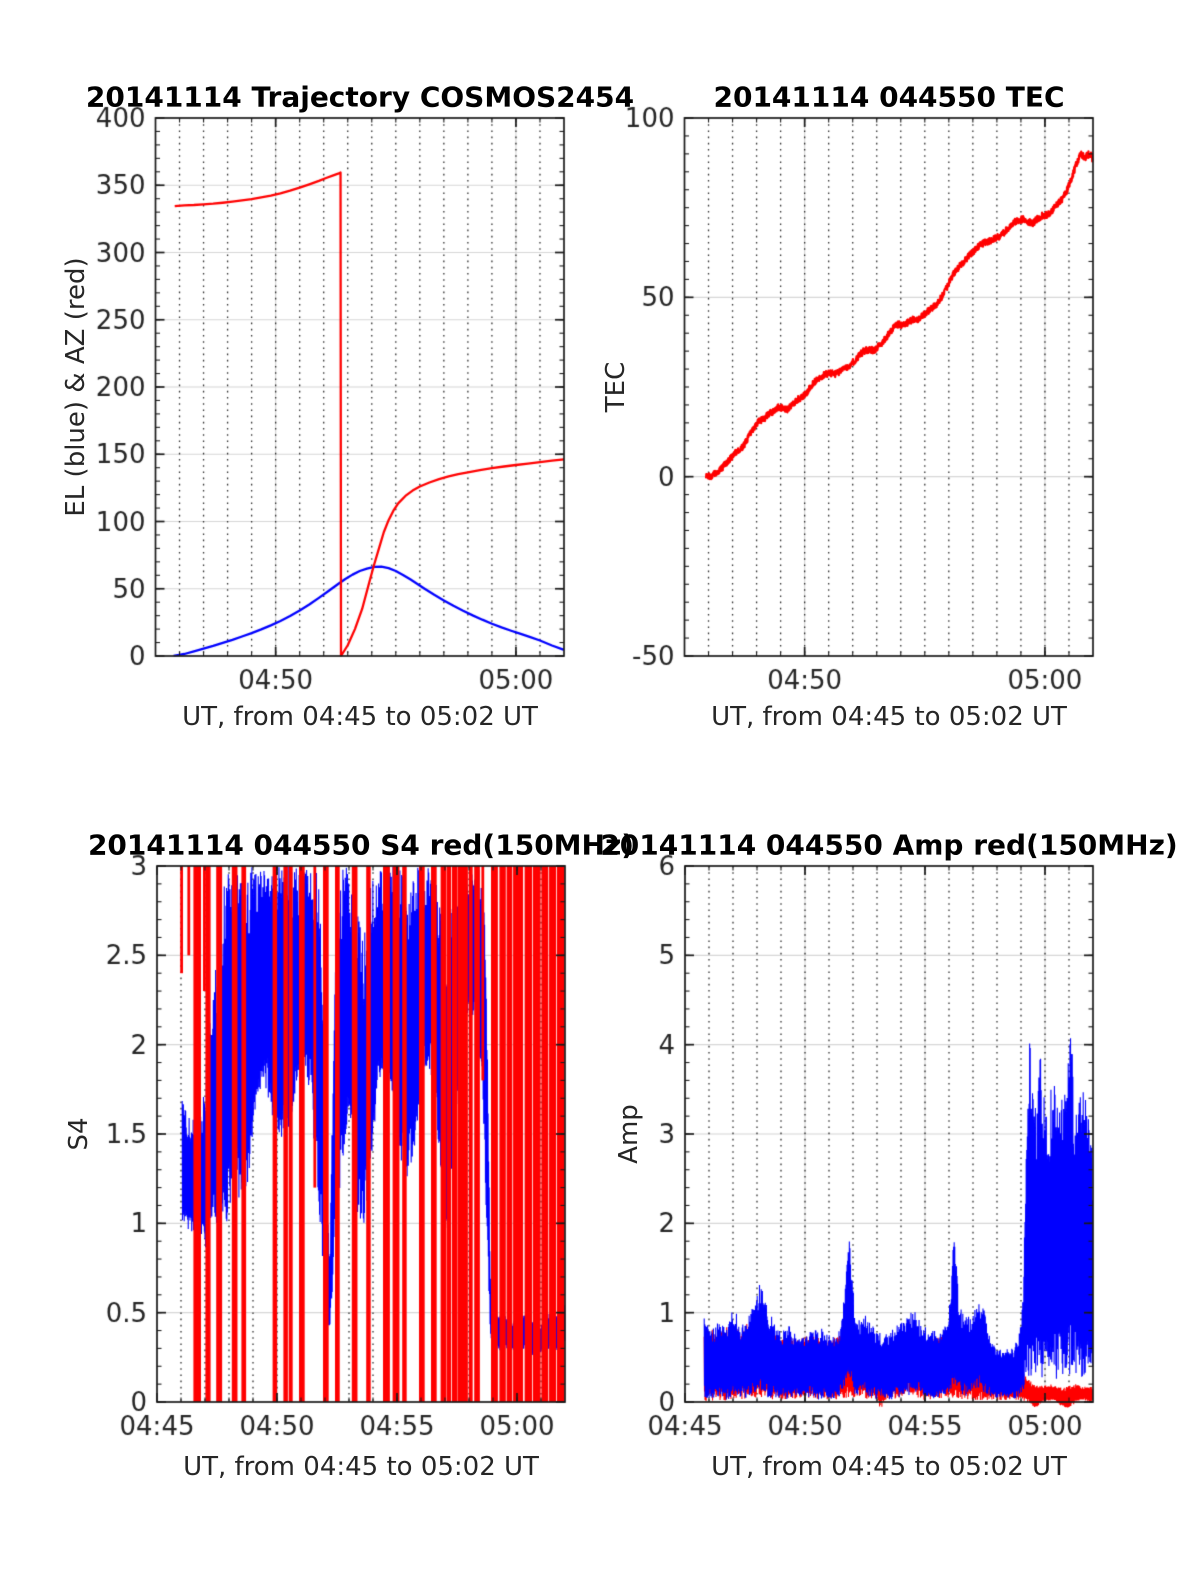  I want to click on trajectory-chart-title: 20141114 Trajectory COSMOS2454, so click(360, 97).